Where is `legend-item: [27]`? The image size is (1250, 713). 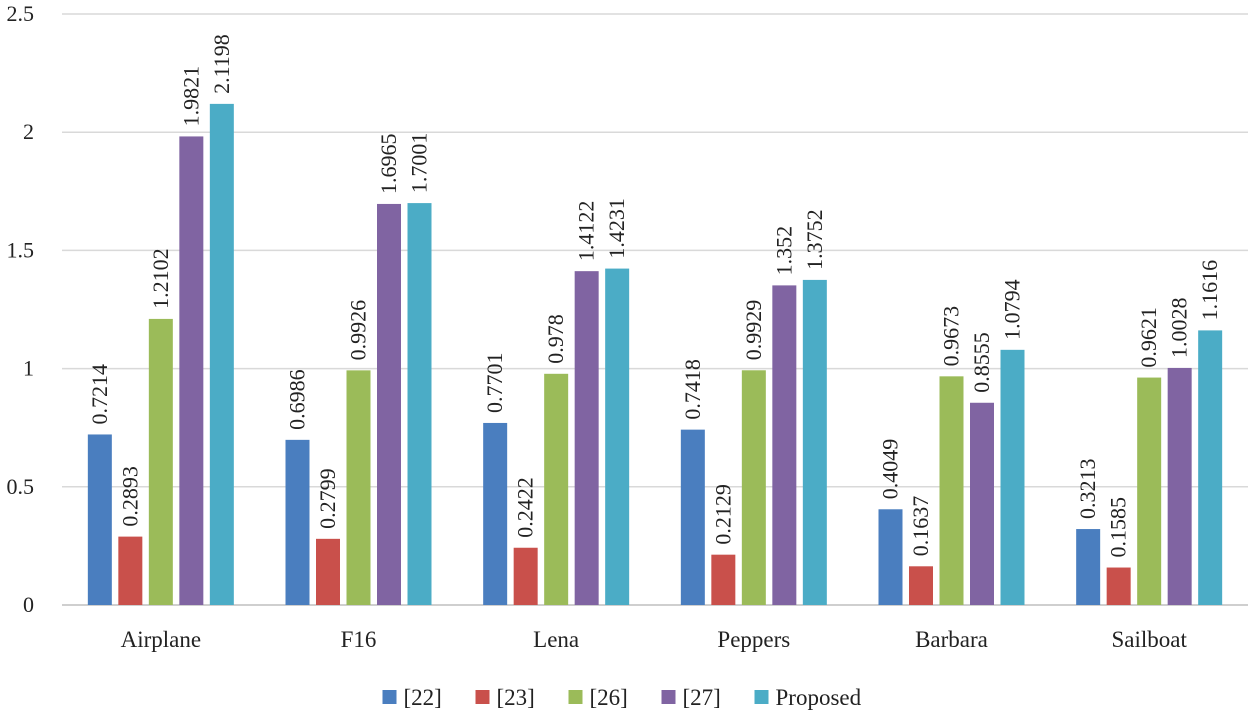
legend-item: [27] is located at coordinates (691, 697).